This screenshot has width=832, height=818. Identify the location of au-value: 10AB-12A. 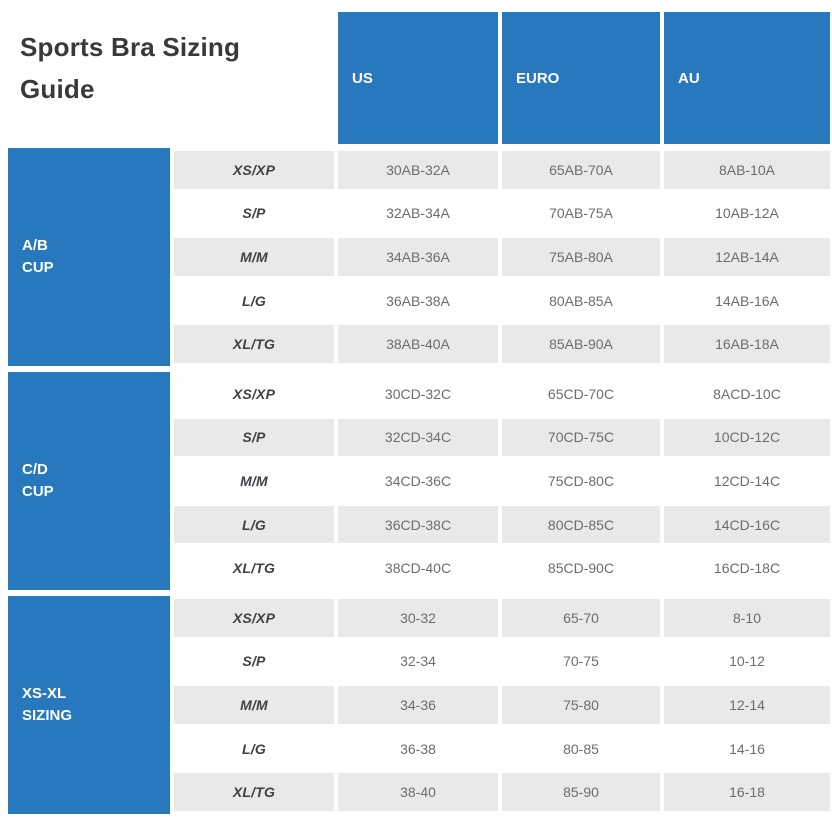
(747, 213).